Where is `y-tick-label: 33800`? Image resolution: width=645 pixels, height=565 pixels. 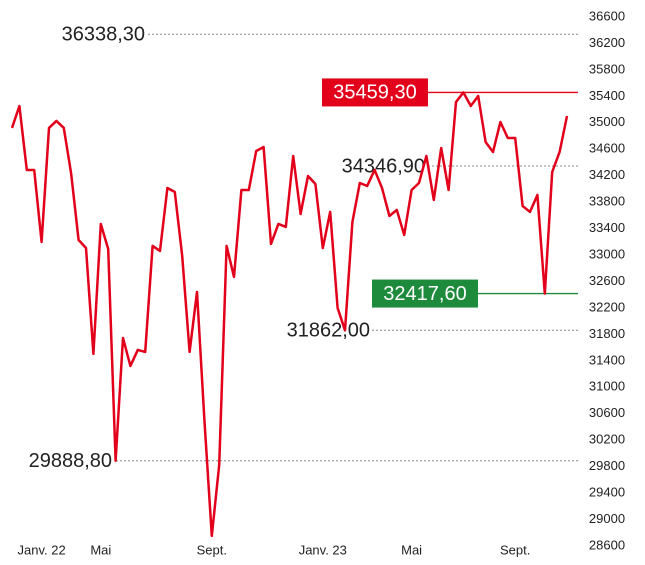 y-tick-label: 33800 is located at coordinates (607, 201).